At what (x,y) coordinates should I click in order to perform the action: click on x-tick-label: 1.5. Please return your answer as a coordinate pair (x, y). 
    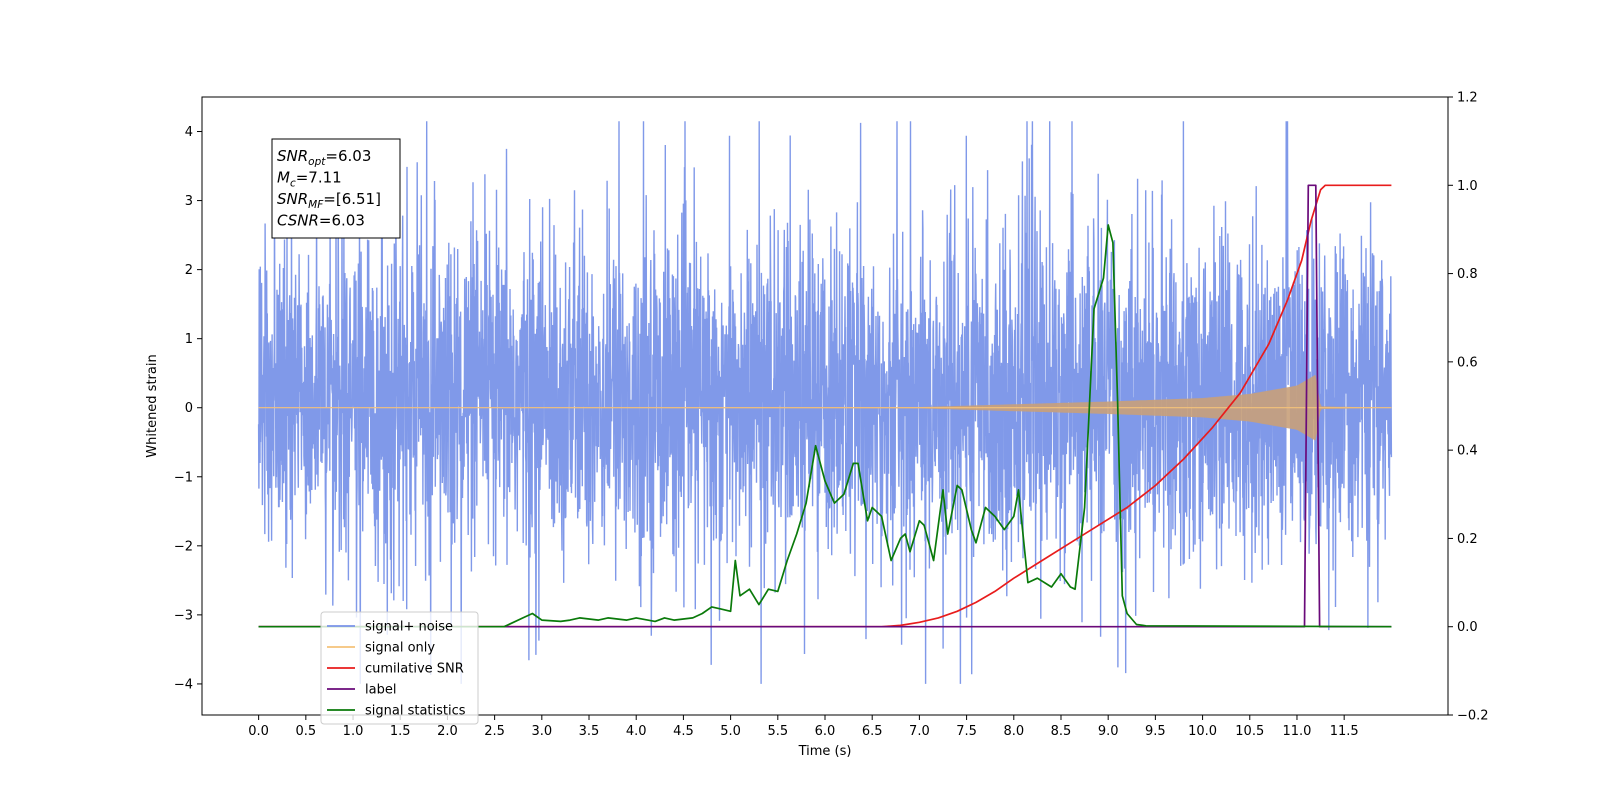
    Looking at the image, I should click on (400, 731).